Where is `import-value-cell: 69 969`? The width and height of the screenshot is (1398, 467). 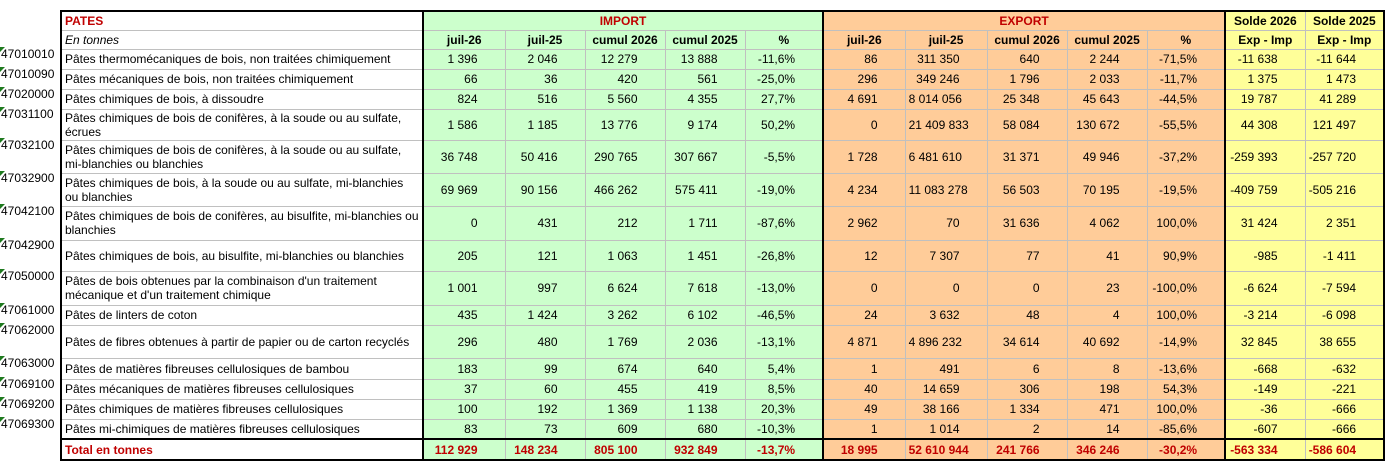
import-value-cell: 69 969 is located at coordinates (464, 189).